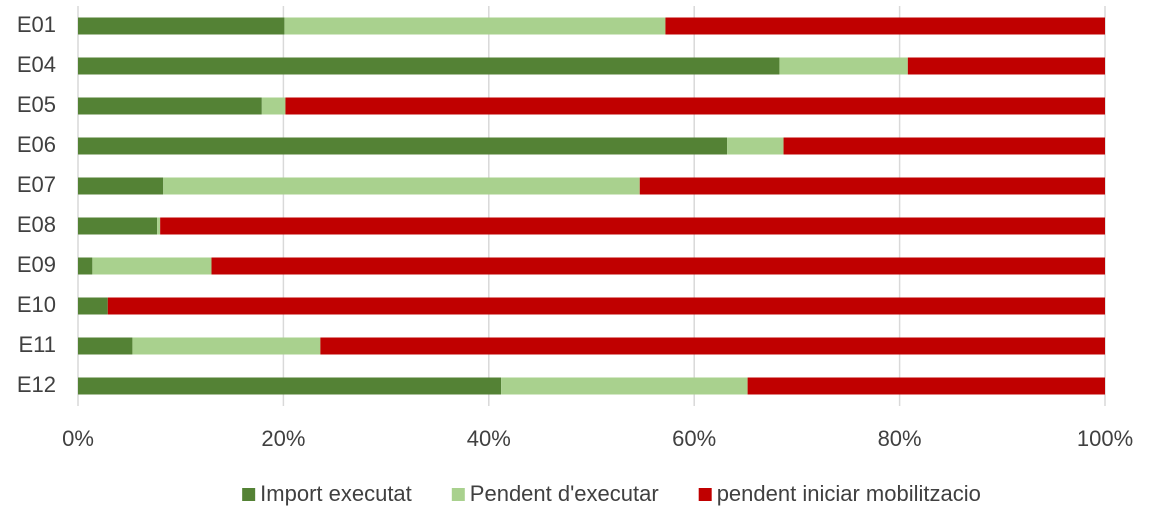  I want to click on y-tick-label: E07, so click(36, 184).